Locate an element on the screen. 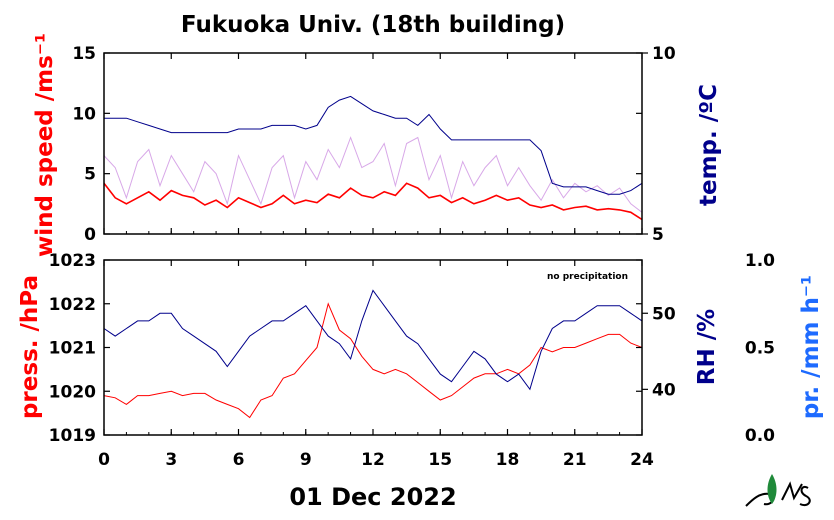  precipitation-tick-label: 0.0 is located at coordinates (760, 436).